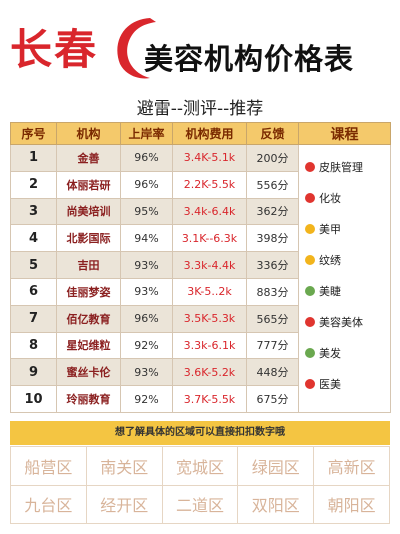 The image size is (400, 534). I want to click on course-item: 医美, so click(344, 383).